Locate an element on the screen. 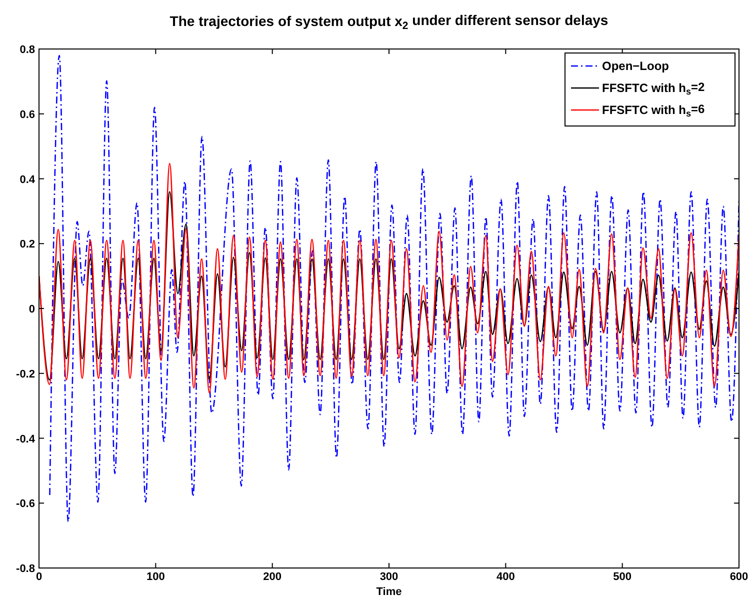 The image size is (751, 598). x-tick-label: 100 is located at coordinates (155, 577).